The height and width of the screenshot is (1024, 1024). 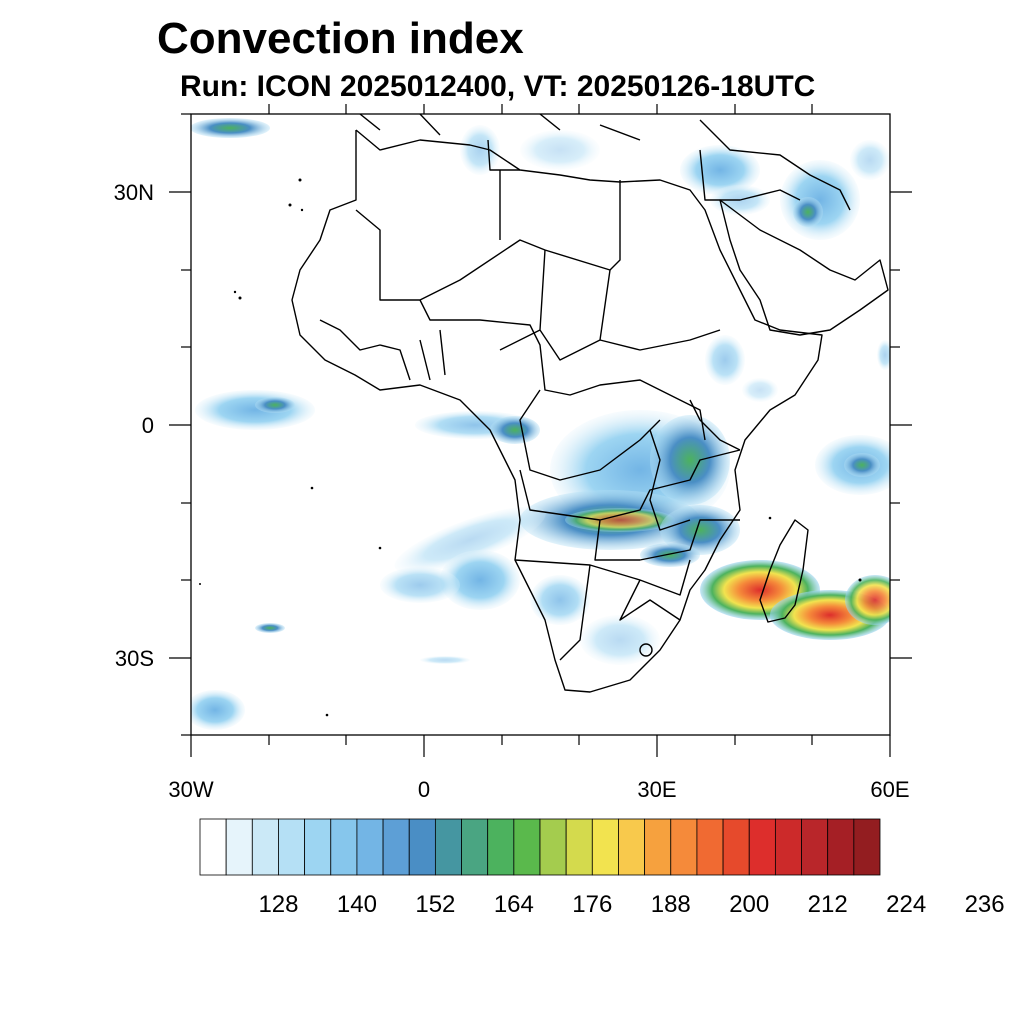 What do you see at coordinates (424, 789) in the screenshot?
I see `x-tick-label: 0` at bounding box center [424, 789].